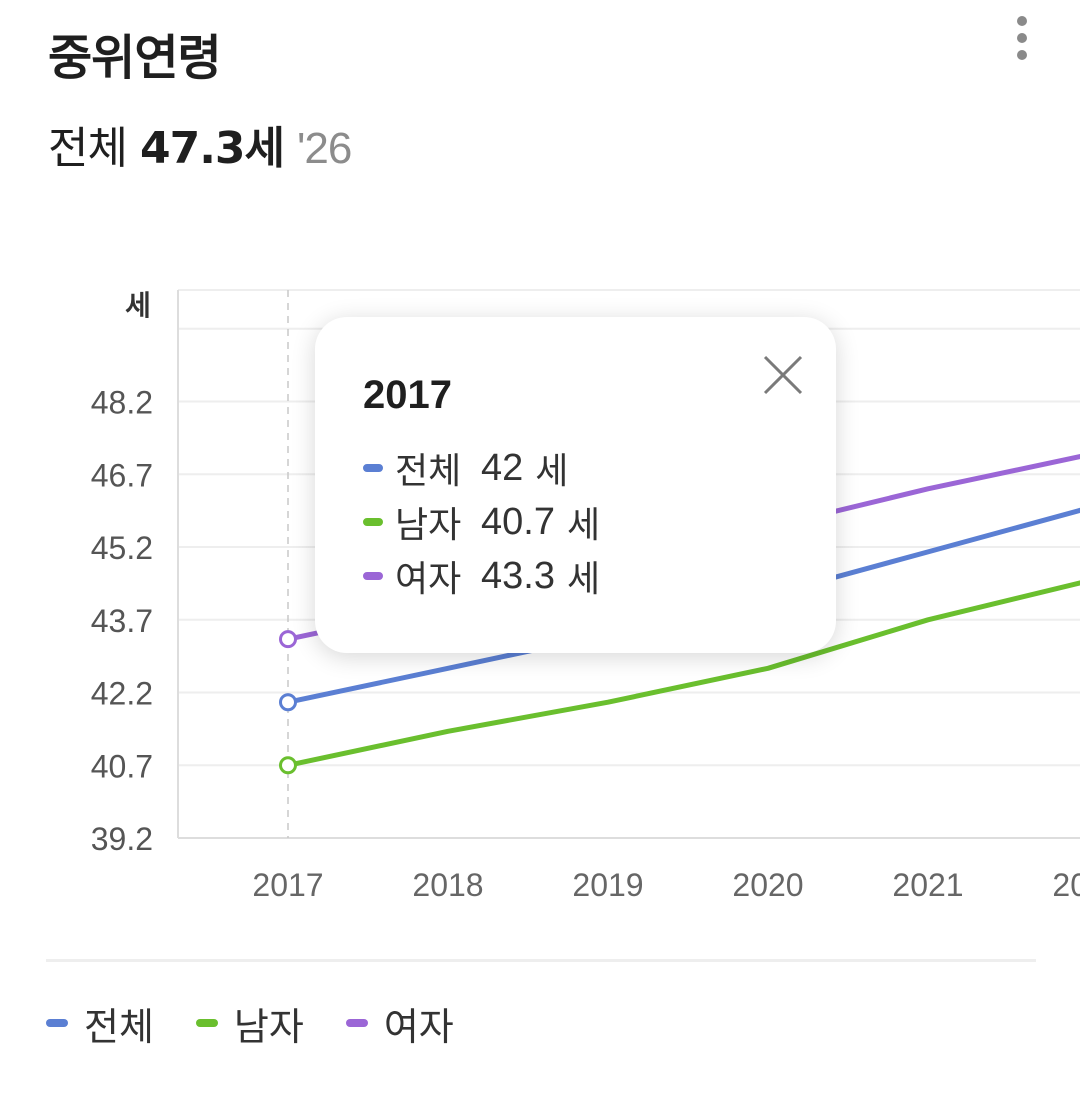  I want to click on y-tick-label: 48.2, so click(122, 403).